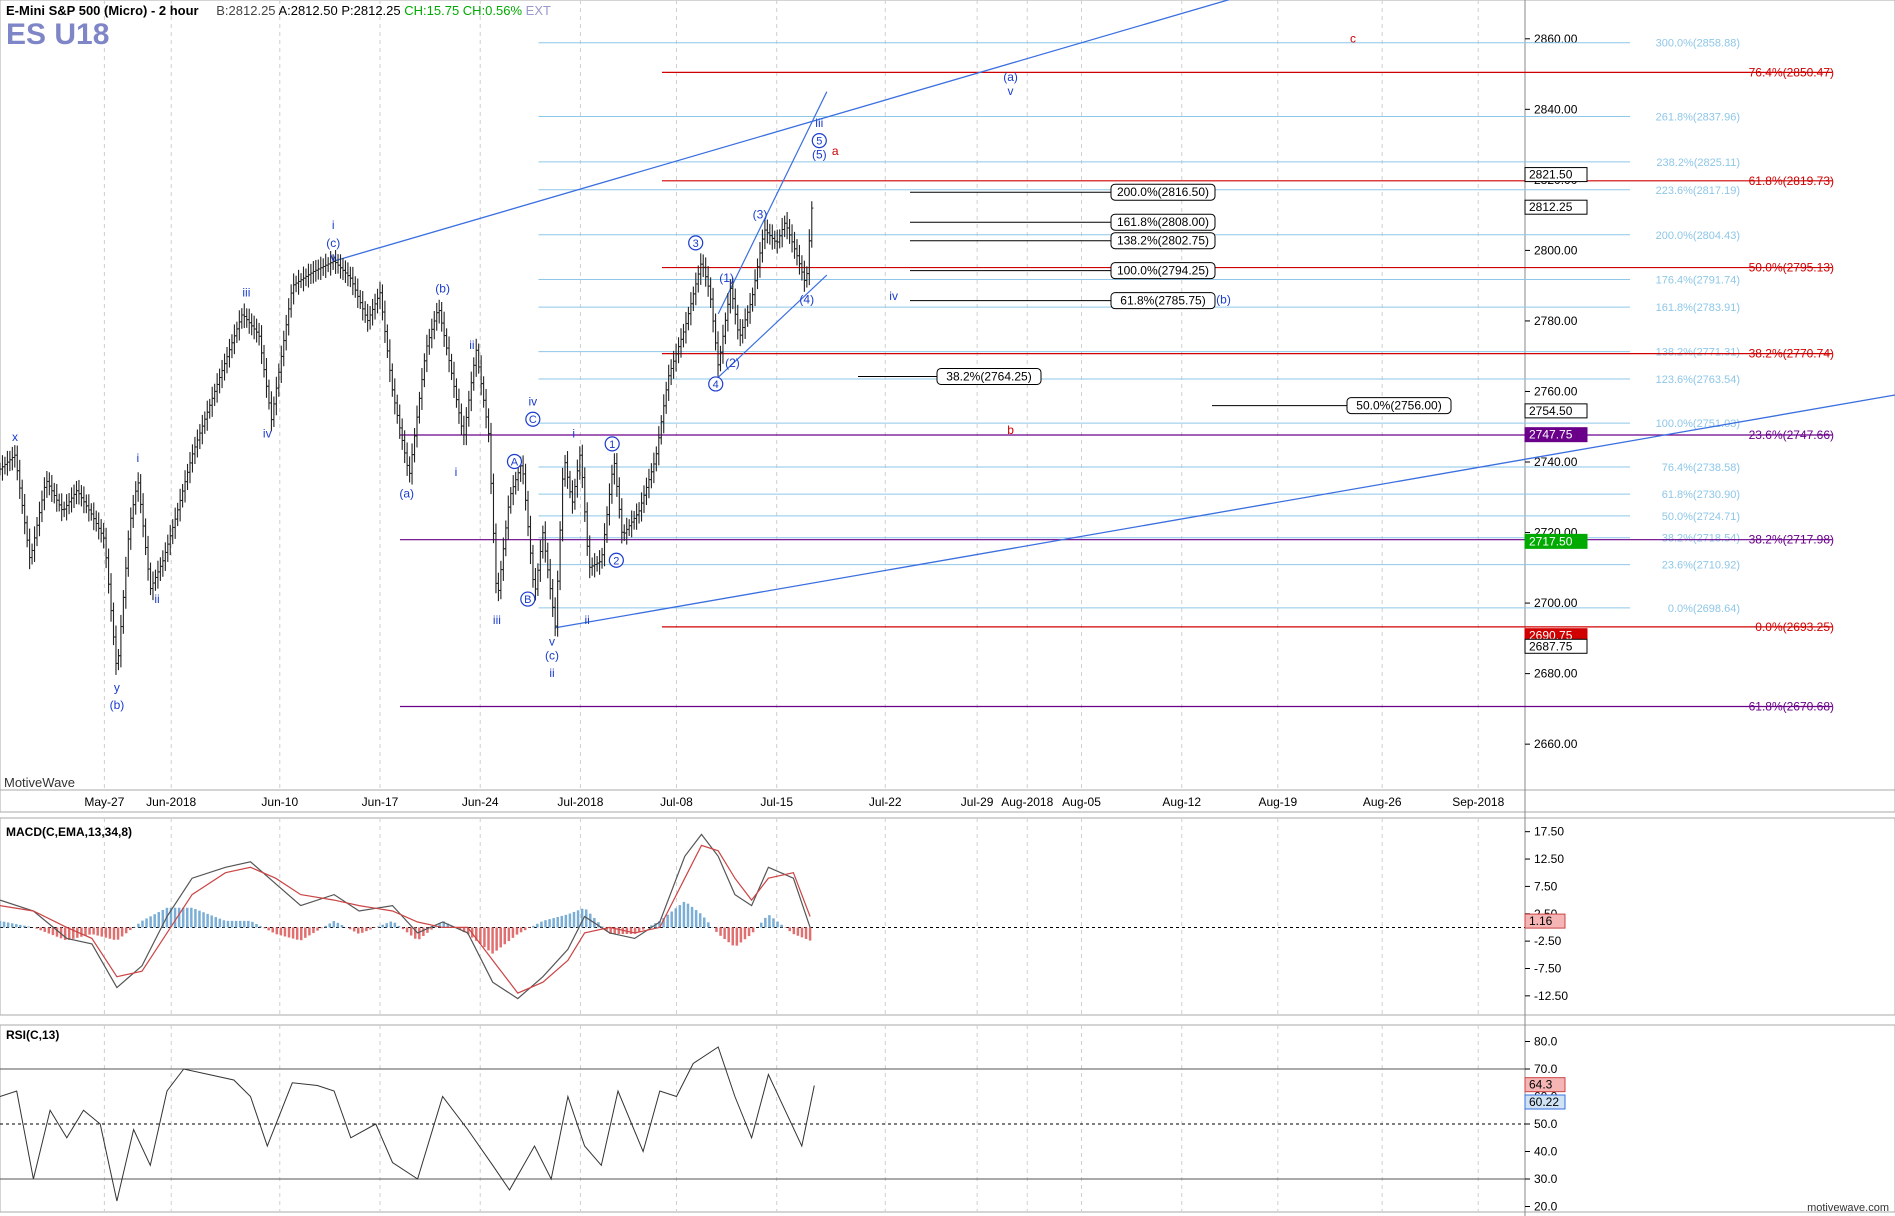 The height and width of the screenshot is (1216, 1895). Describe the element at coordinates (1791, 268) in the screenshot. I see `fib-retracement-label: 50.0%(2795.13)` at that location.